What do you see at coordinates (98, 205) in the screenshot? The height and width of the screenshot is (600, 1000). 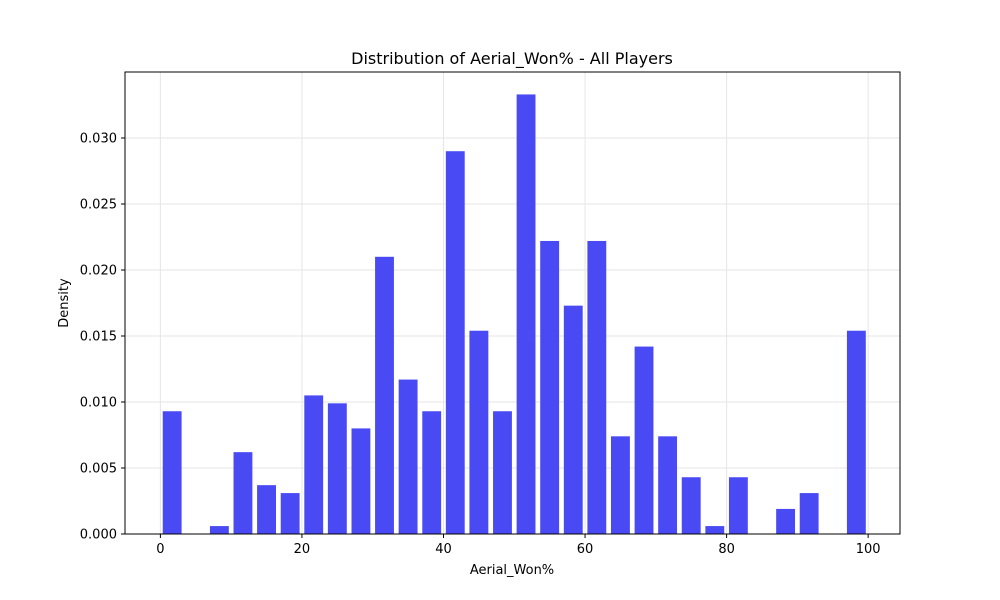 I see `y-tick-label: 0.025` at bounding box center [98, 205].